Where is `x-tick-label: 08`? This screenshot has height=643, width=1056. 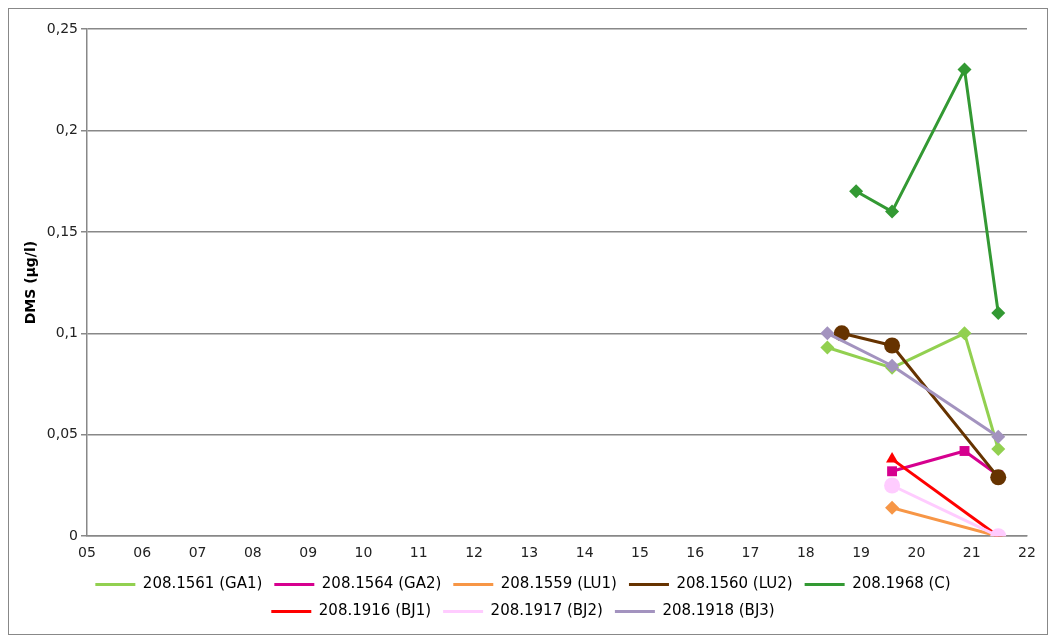 x-tick-label: 08 is located at coordinates (252, 552).